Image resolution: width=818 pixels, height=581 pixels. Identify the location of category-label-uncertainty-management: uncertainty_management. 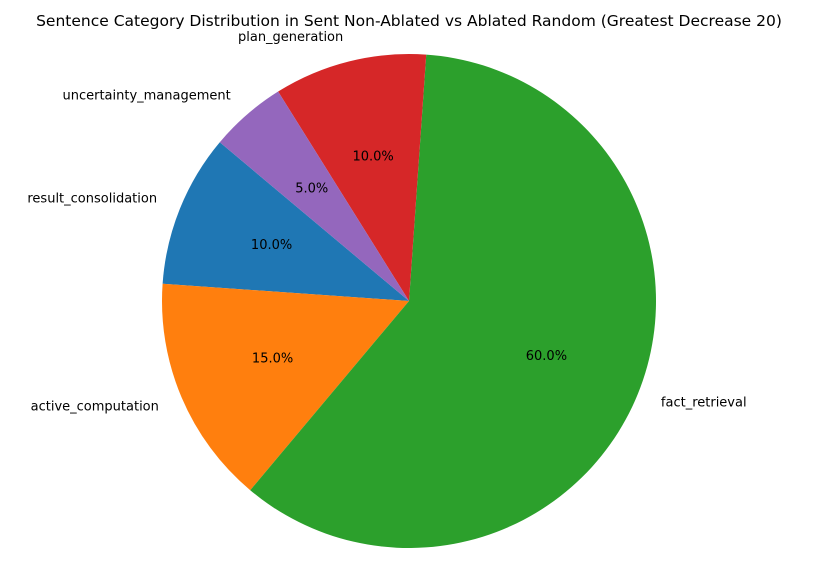
(146, 95).